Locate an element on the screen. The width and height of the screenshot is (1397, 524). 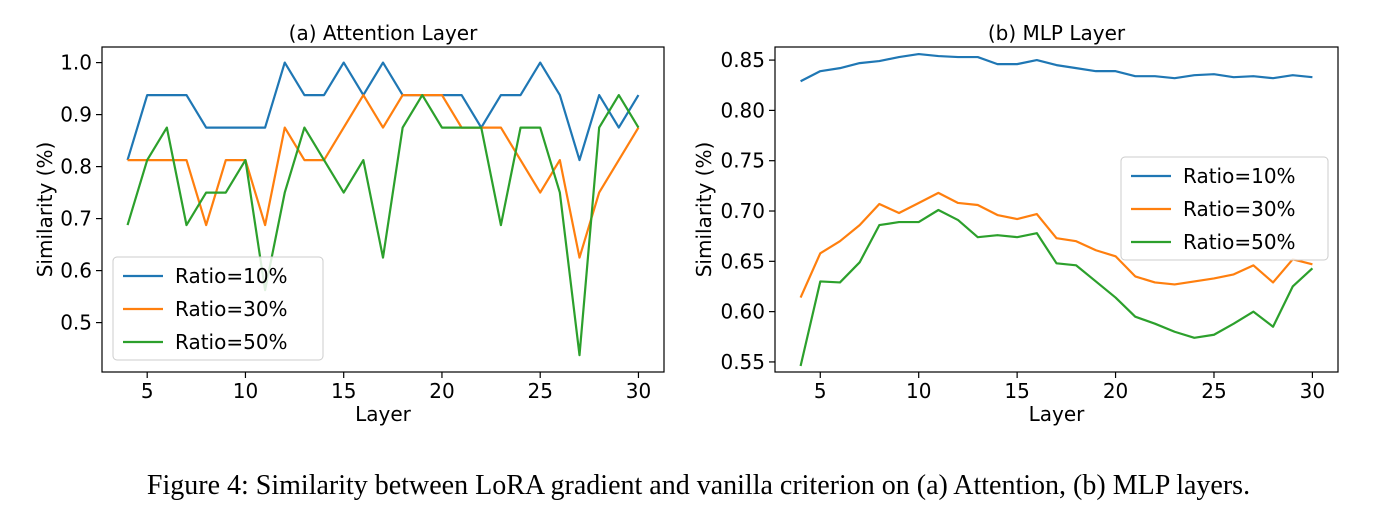
chart-title: (a) Attention Layer is located at coordinates (383, 33).